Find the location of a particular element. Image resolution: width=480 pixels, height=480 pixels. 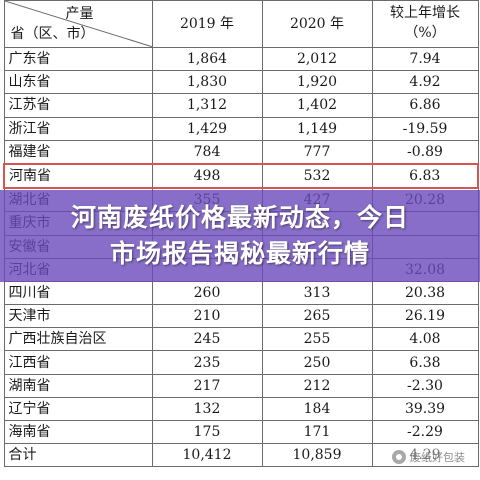

province-name-cell: 辽宁省 is located at coordinates (78, 409).